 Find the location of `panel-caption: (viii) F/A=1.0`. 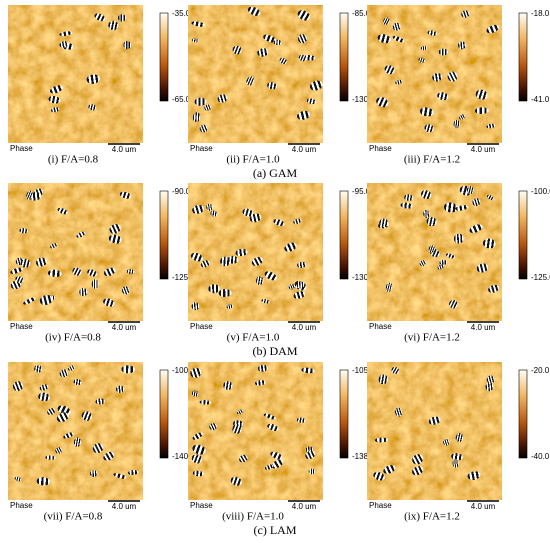

panel-caption: (viii) F/A=1.0 is located at coordinates (253, 517).